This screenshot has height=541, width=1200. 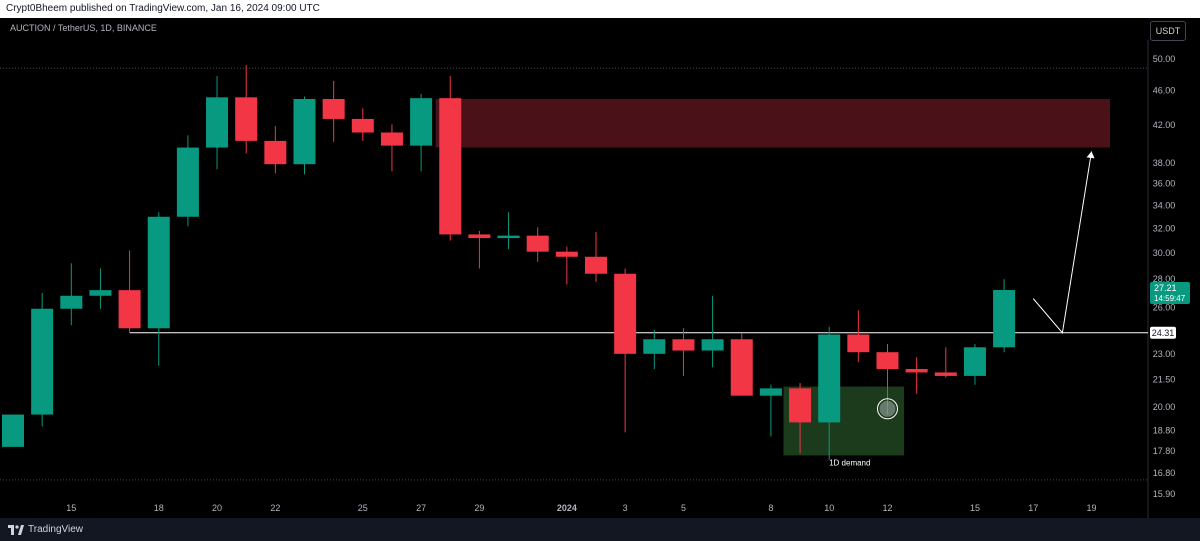 What do you see at coordinates (1033, 508) in the screenshot?
I see `x-tick-label: 17` at bounding box center [1033, 508].